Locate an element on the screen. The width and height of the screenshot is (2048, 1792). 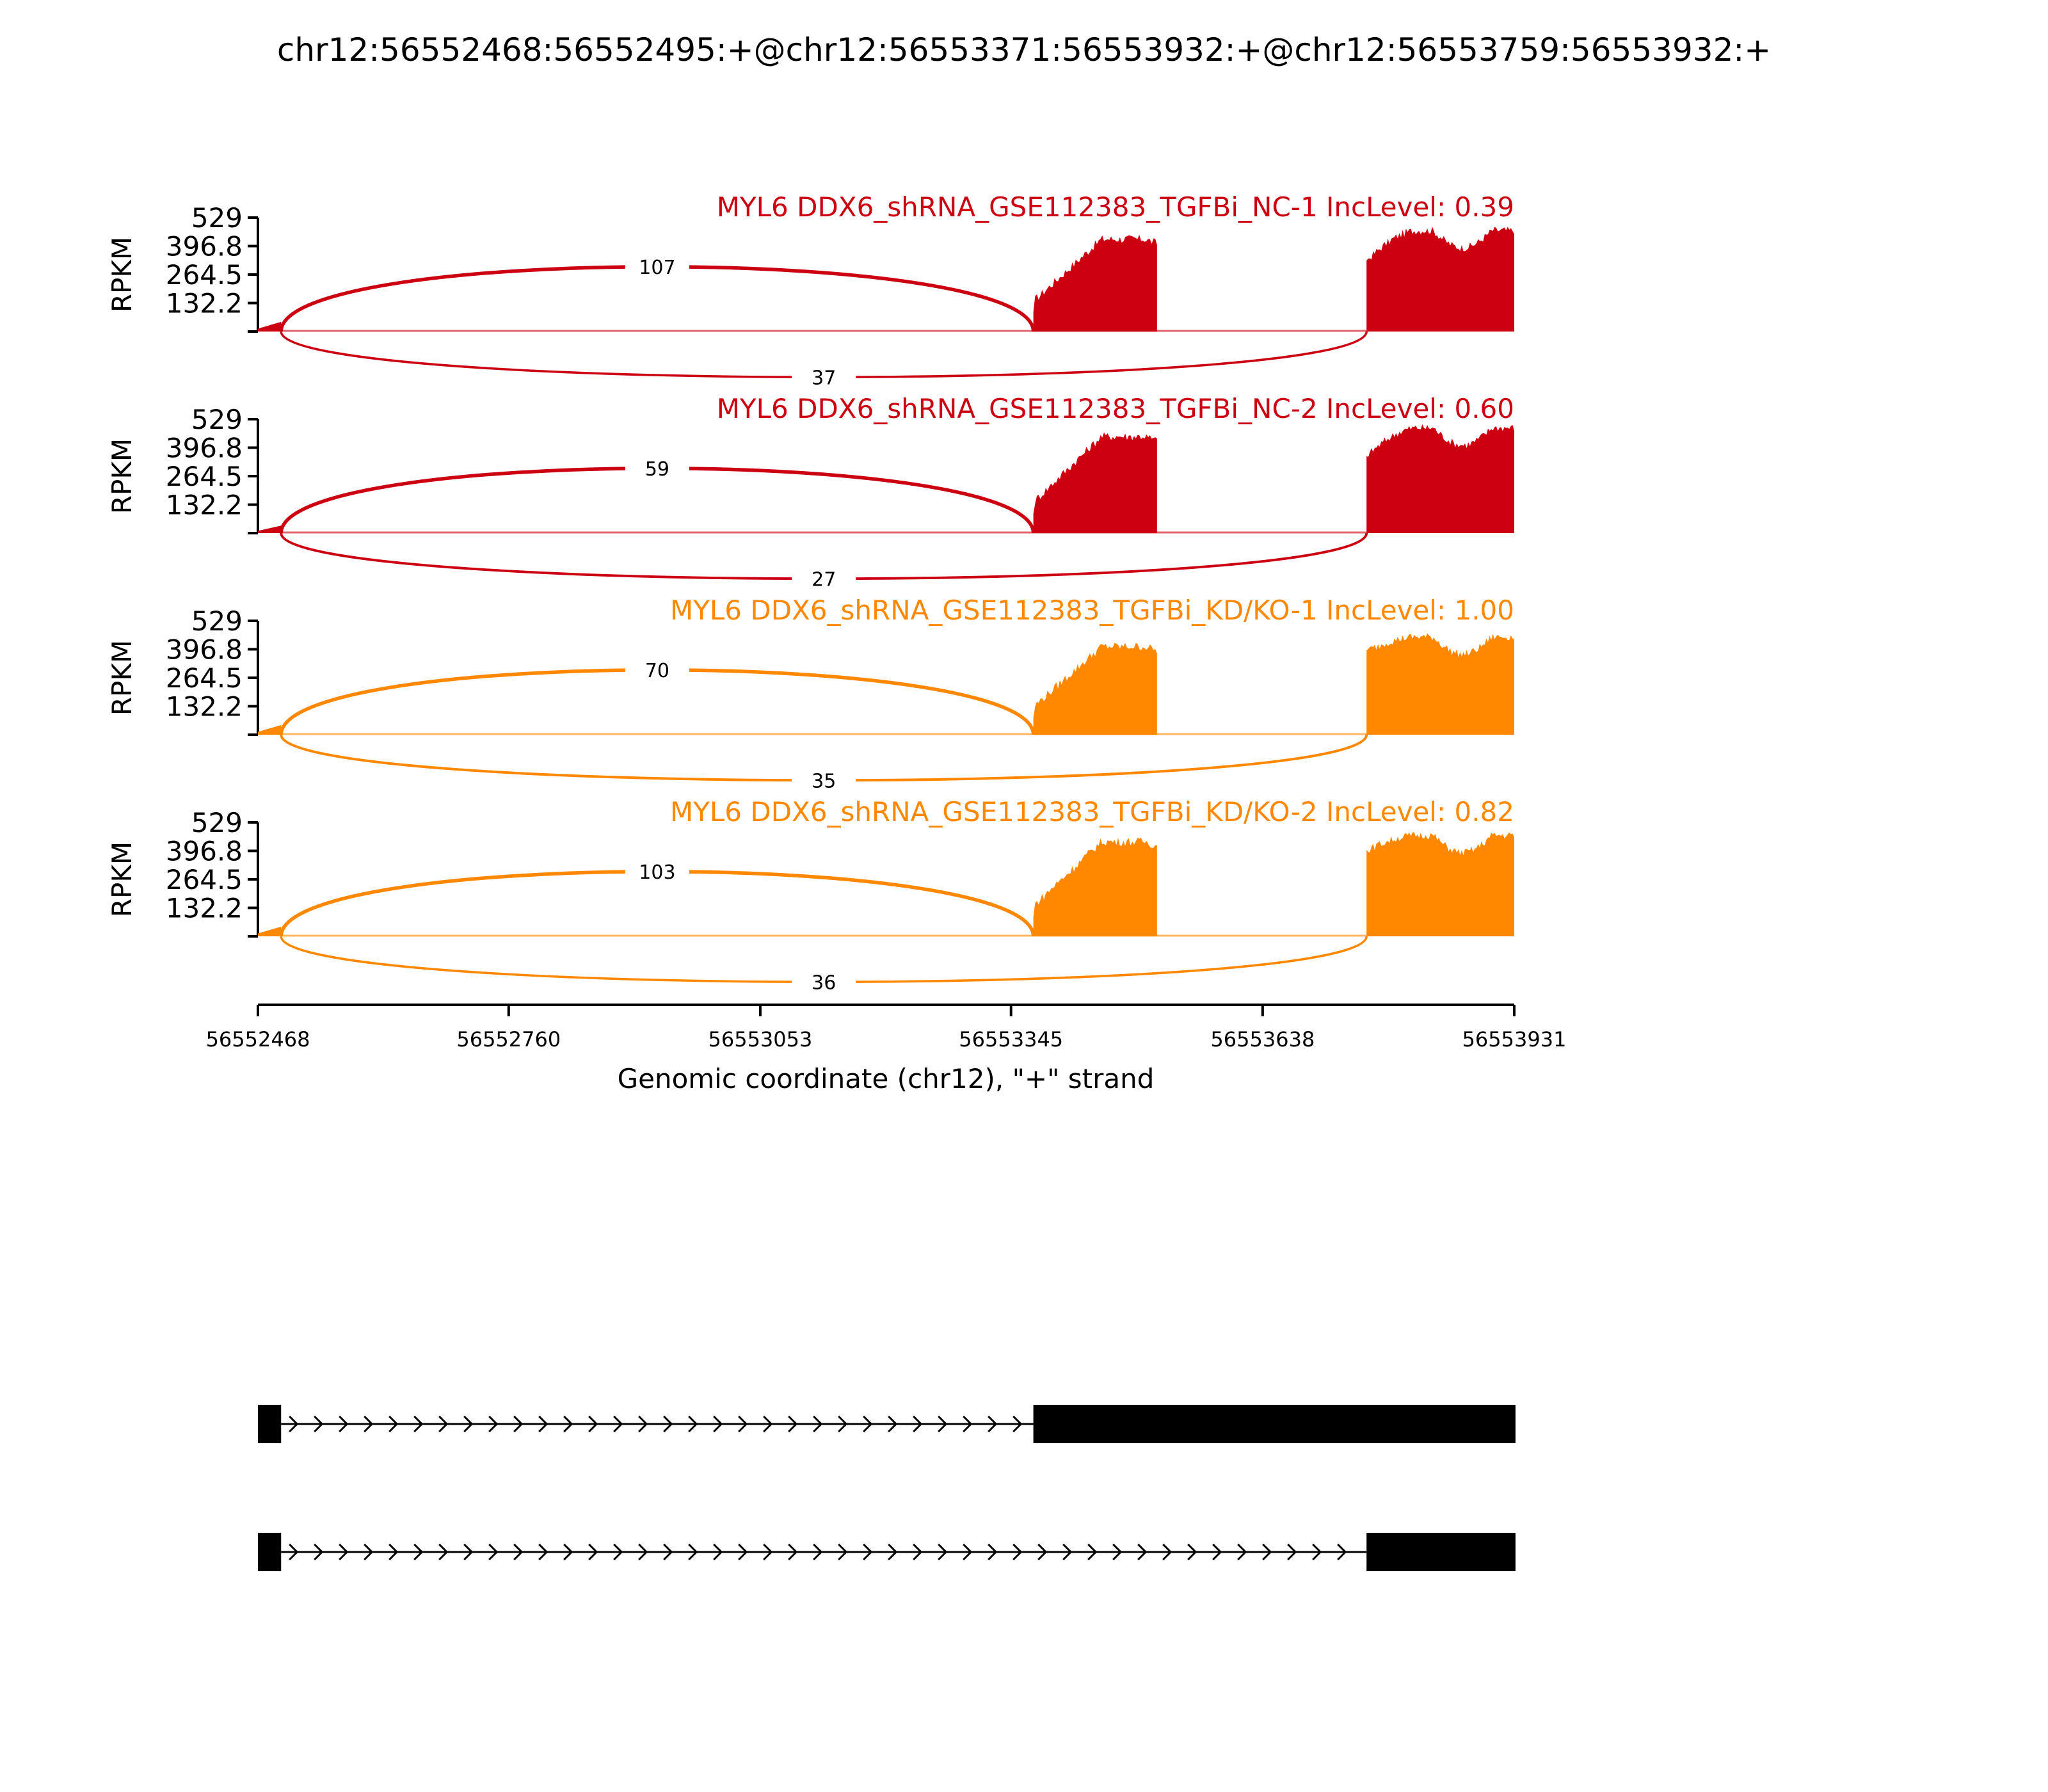
junction-count: 59 is located at coordinates (657, 469).